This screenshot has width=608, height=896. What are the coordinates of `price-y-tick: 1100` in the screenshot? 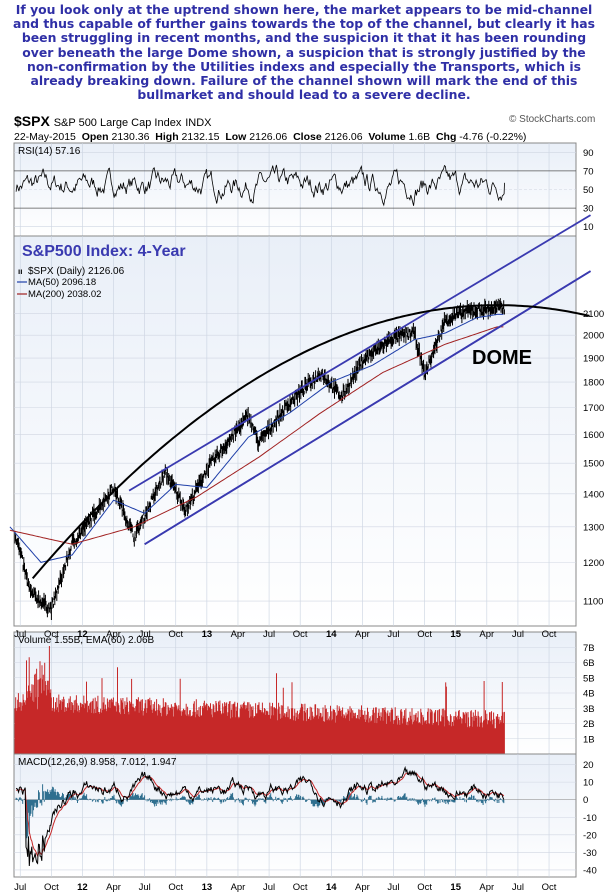 It's located at (593, 602).